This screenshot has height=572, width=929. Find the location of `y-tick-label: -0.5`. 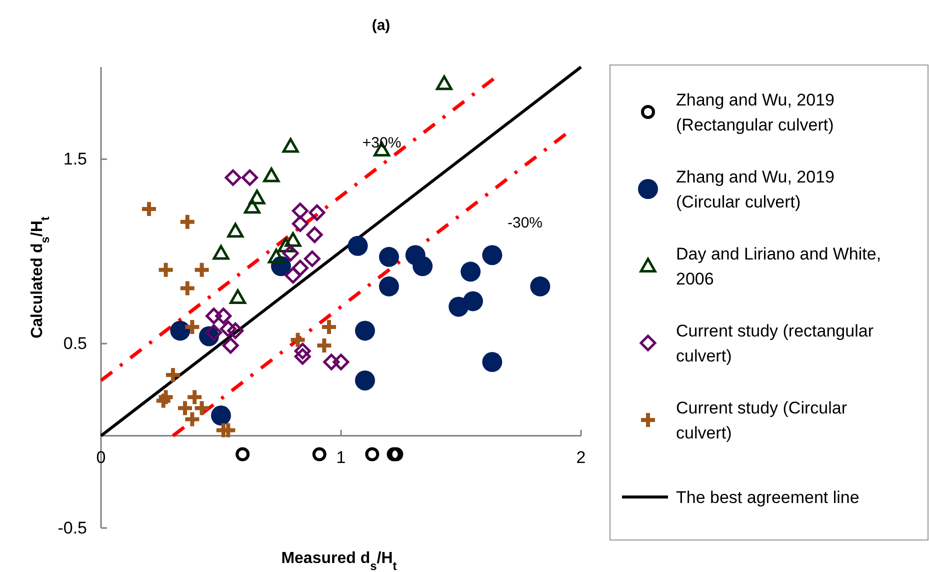

y-tick-label: -0.5 is located at coordinates (72, 528).